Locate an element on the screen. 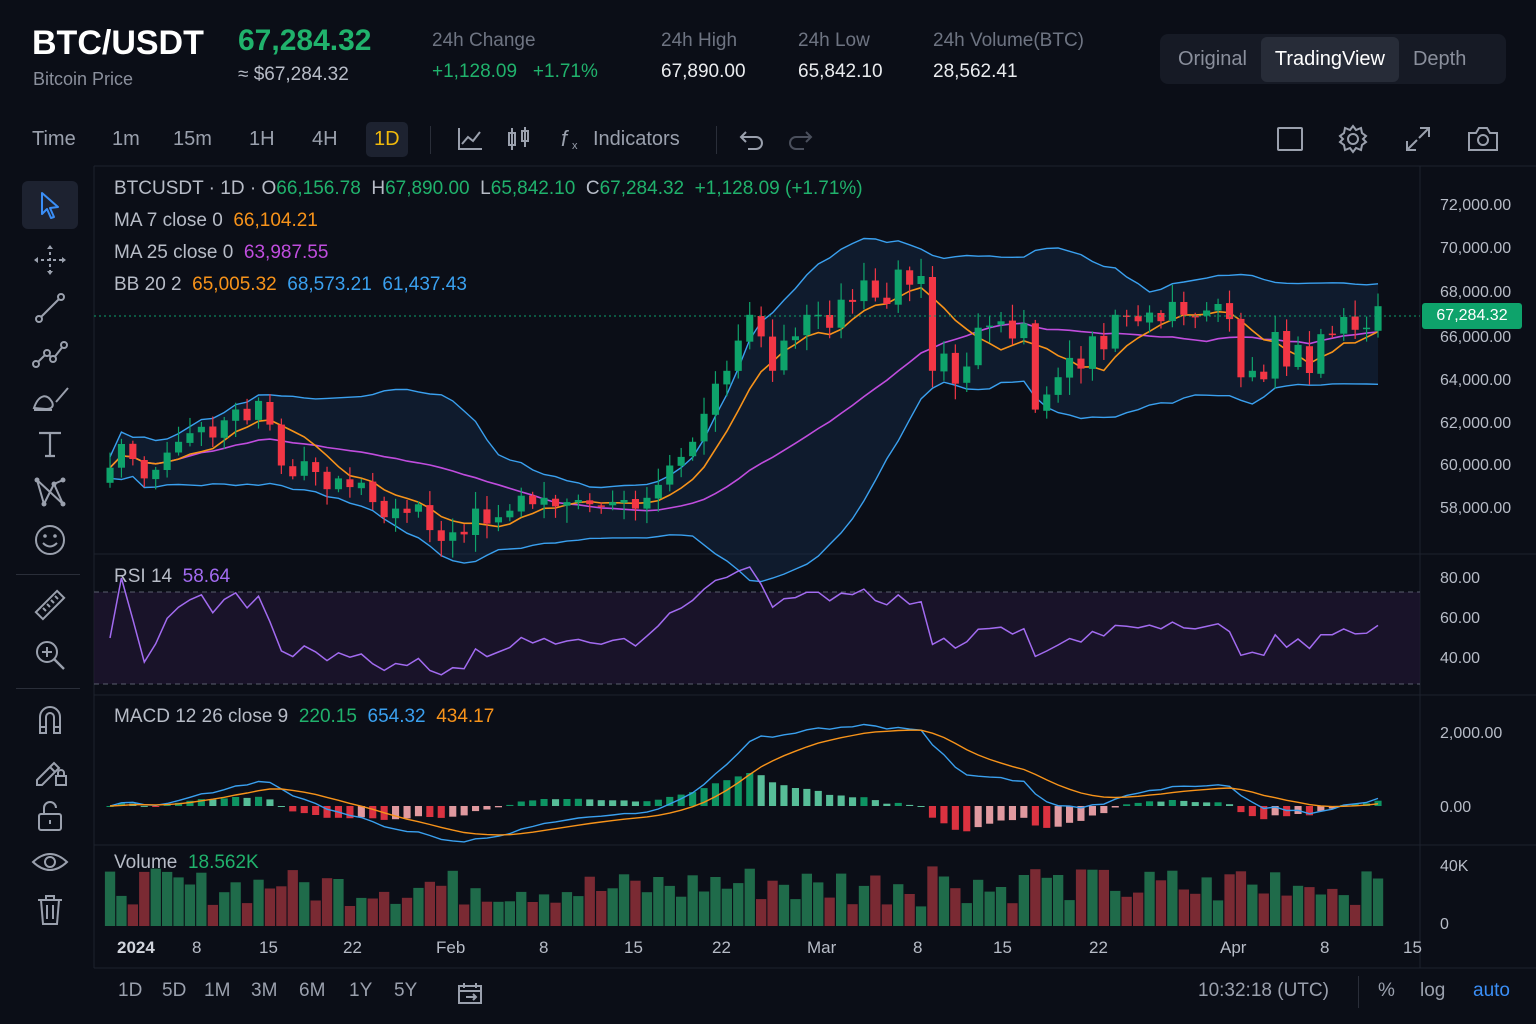  clock-display: 10:32:18 (UTC) is located at coordinates (1263, 990).